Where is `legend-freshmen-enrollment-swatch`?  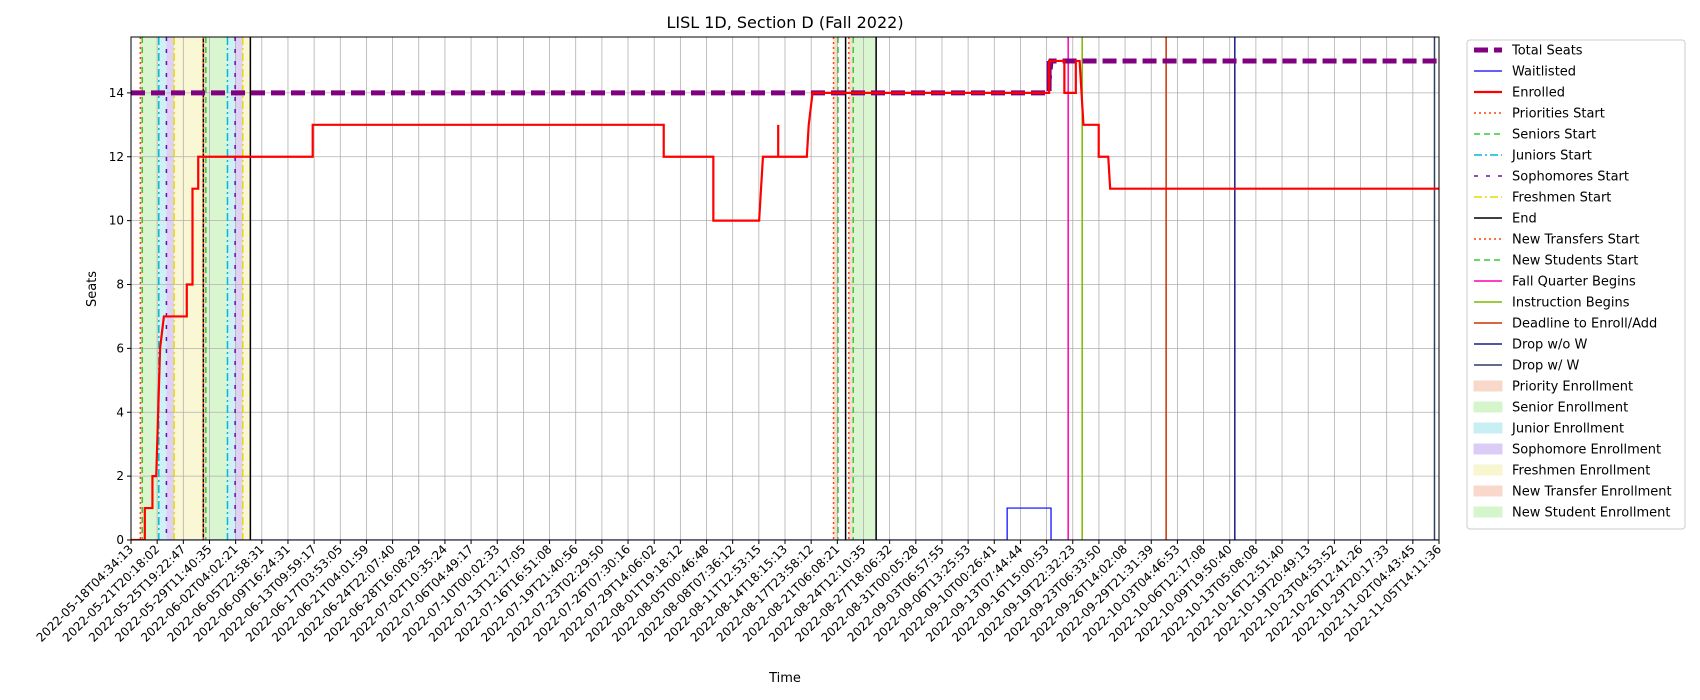 legend-freshmen-enrollment-swatch is located at coordinates (1488, 470).